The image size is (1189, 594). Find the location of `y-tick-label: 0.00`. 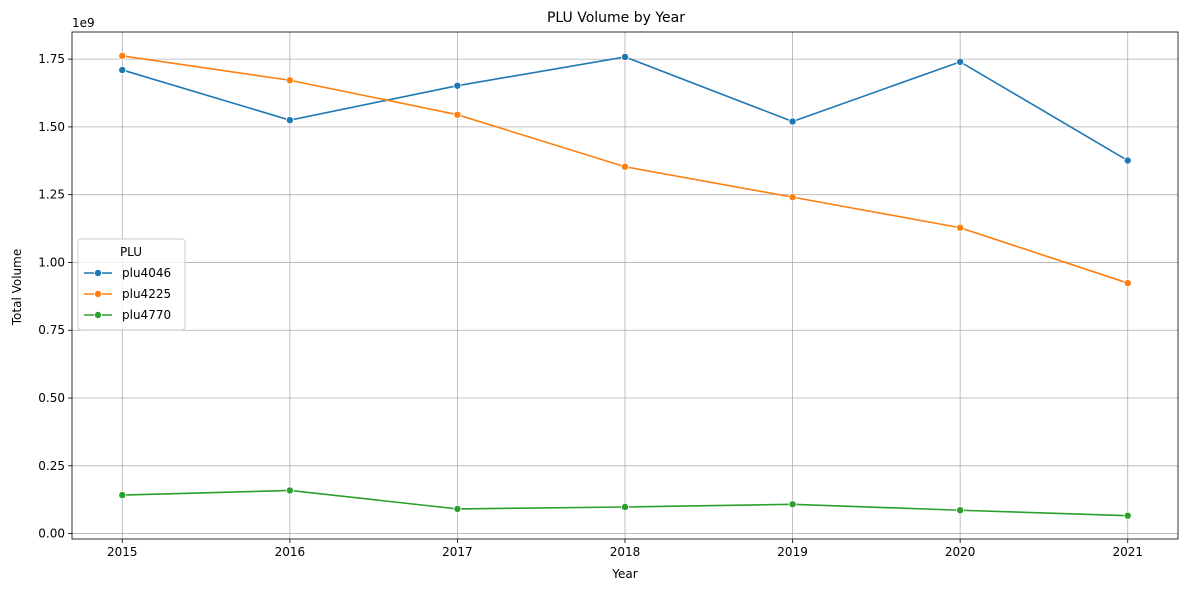

y-tick-label: 0.00 is located at coordinates (51, 534).